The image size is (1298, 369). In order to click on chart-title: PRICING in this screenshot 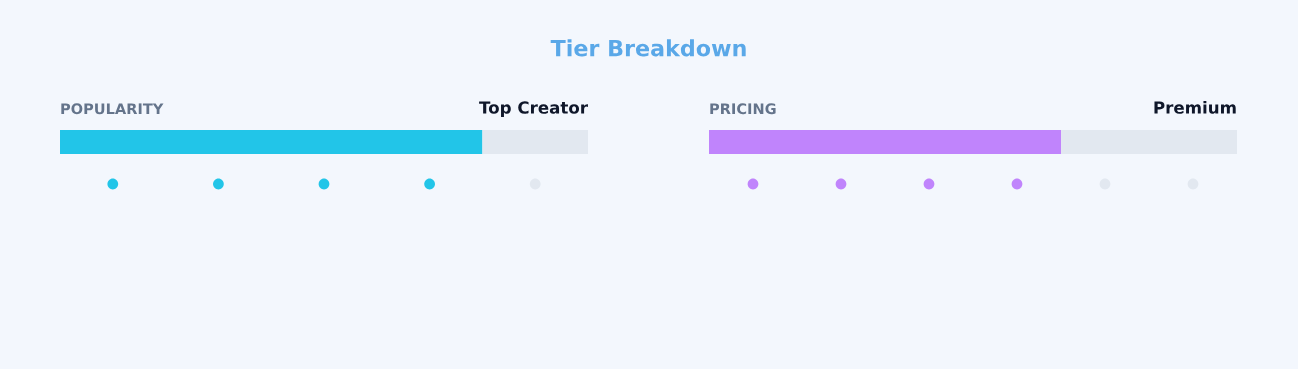, I will do `click(743, 109)`.